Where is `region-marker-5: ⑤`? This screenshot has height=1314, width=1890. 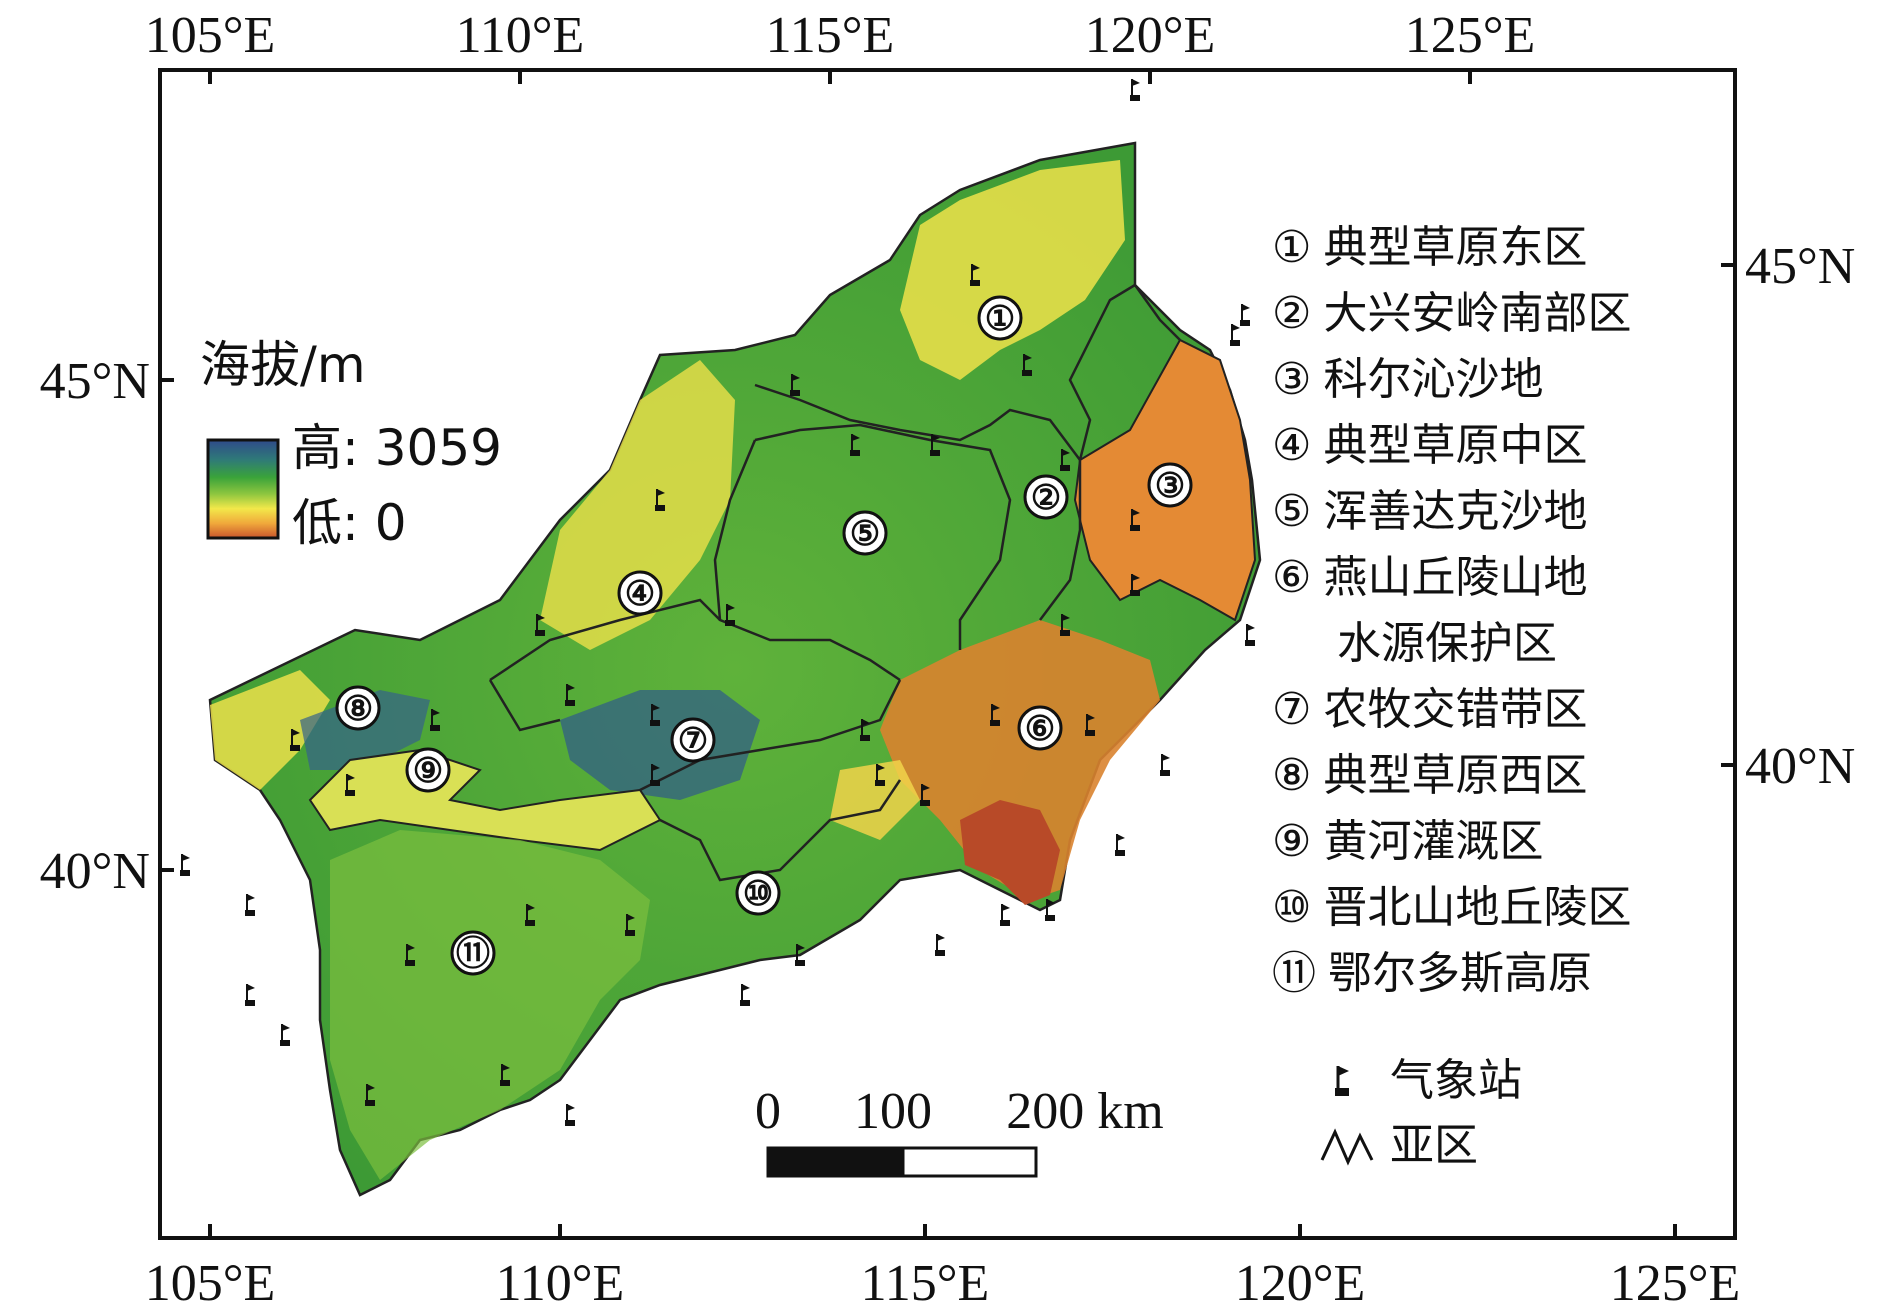
region-marker-5: ⑤ is located at coordinates (865, 533).